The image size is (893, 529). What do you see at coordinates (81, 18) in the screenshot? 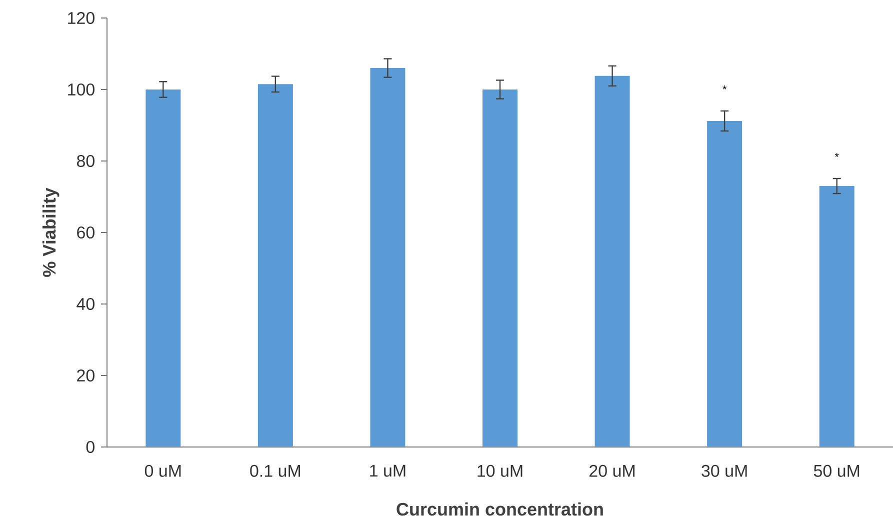
I see `y-tick-label: 120` at bounding box center [81, 18].